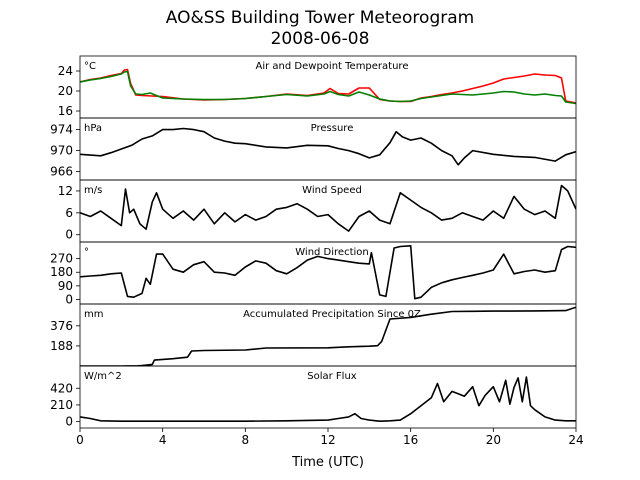  I want to click on panel-title: Air and Dewpoint Temperature, so click(332, 66).